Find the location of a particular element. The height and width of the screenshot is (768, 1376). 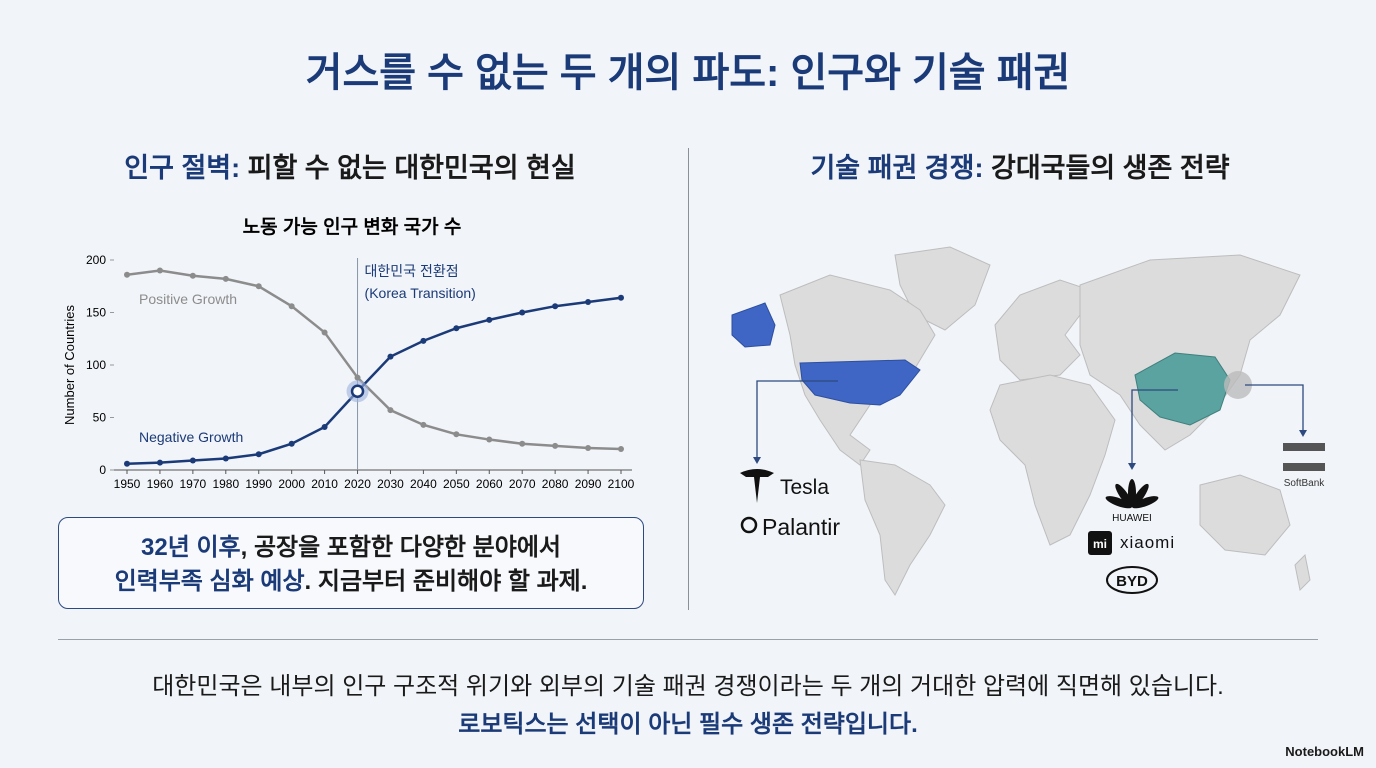

x-tick-label: 2100 is located at coordinates (621, 484).